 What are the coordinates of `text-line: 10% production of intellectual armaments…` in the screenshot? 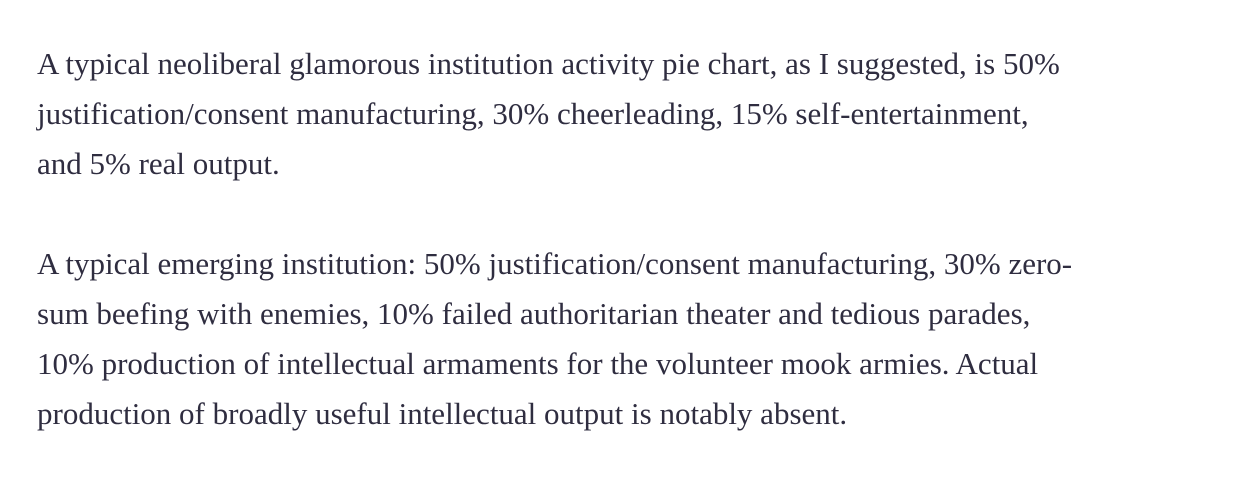 It's located at (538, 363).